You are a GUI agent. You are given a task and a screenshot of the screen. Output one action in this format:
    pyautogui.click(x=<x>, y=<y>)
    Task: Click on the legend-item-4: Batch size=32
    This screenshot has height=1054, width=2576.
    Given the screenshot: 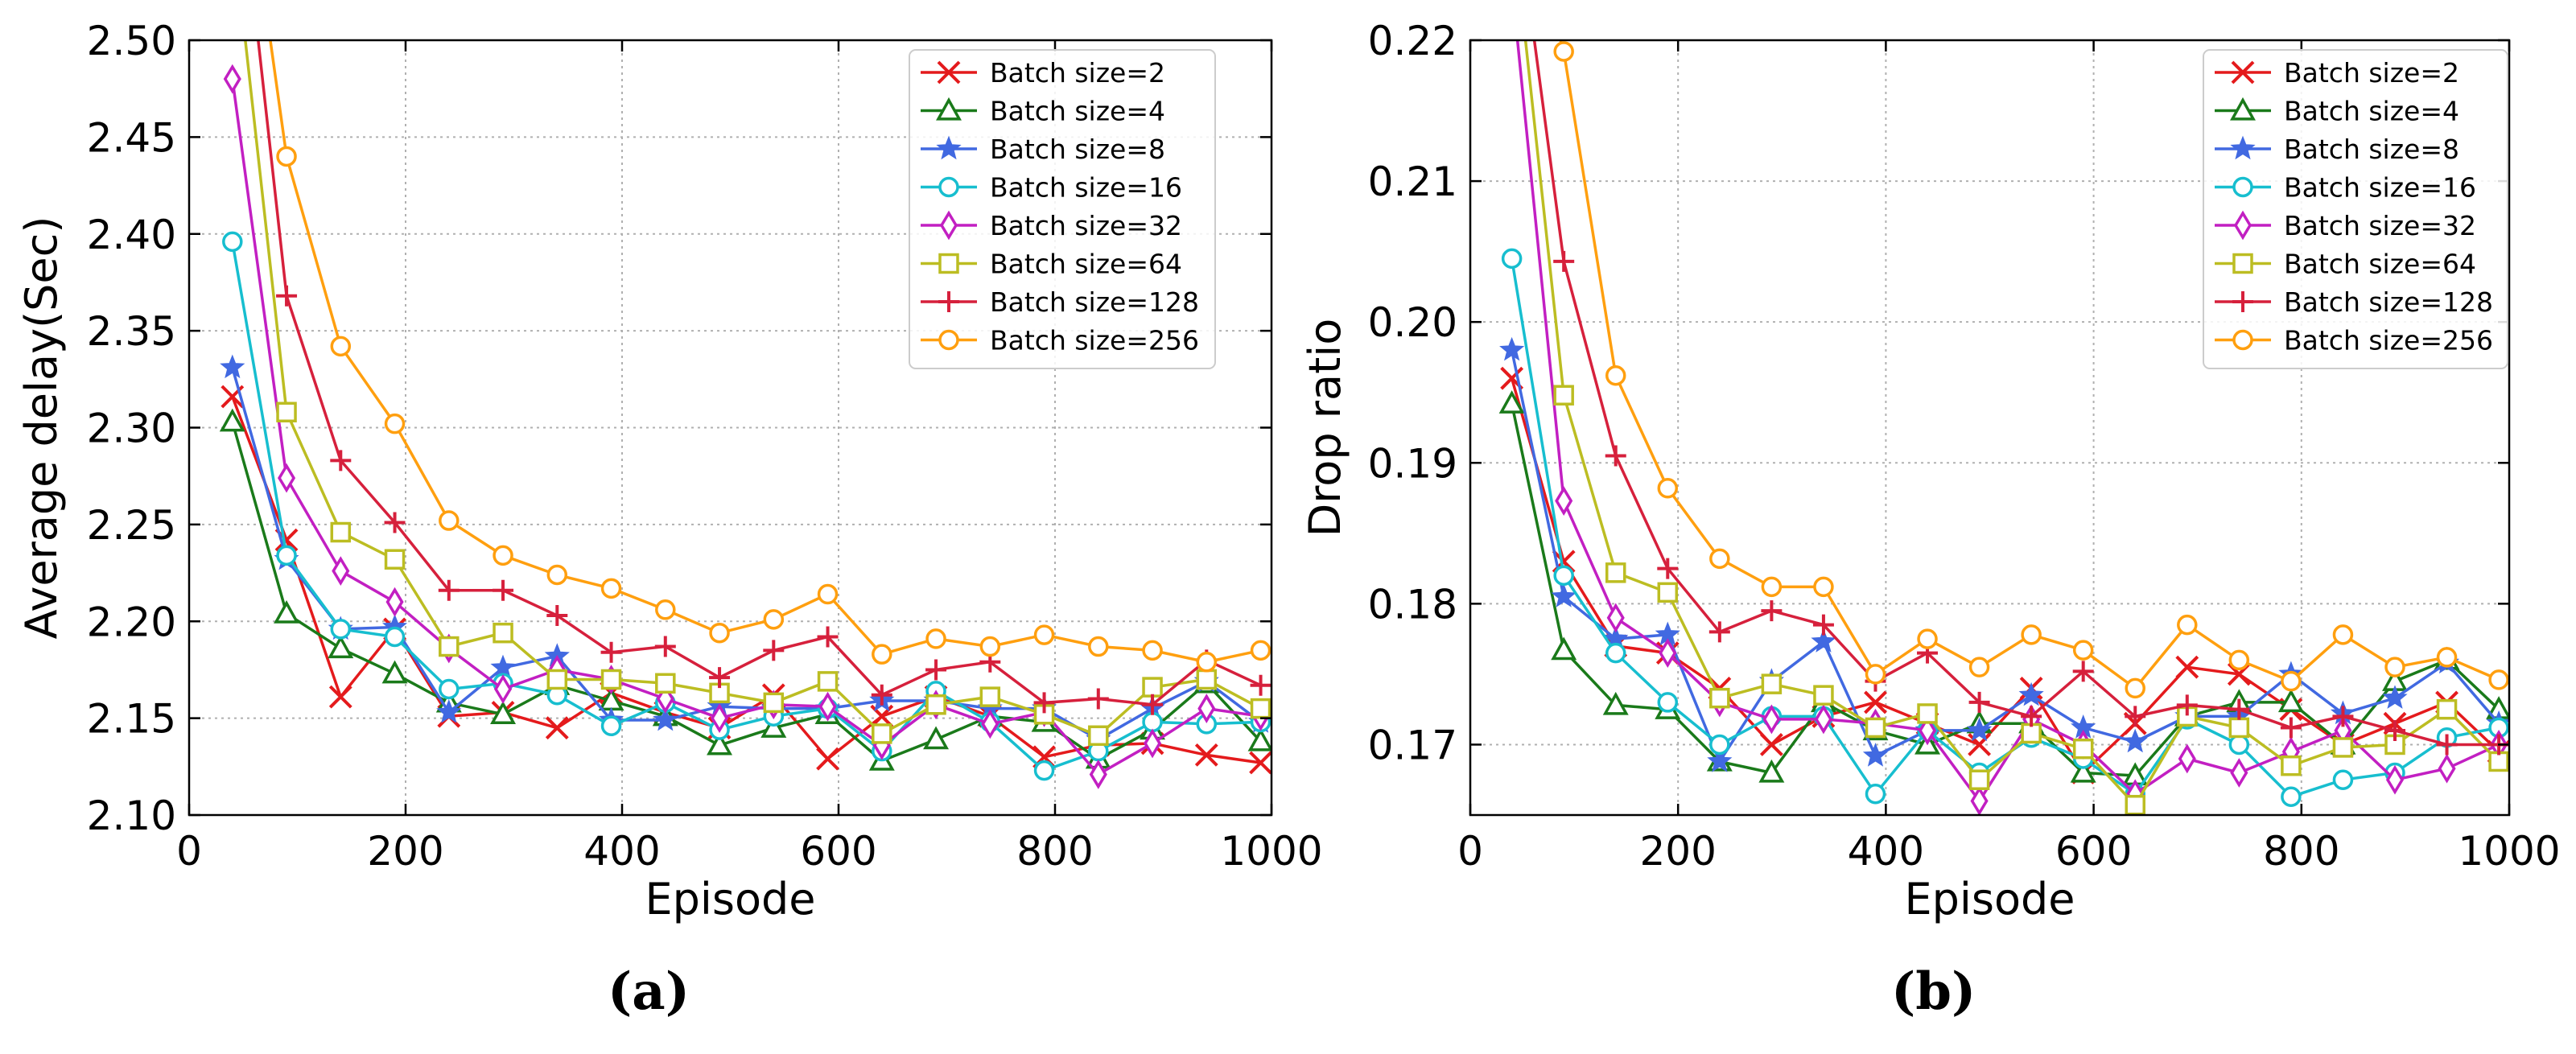 What is the action you would take?
    pyautogui.click(x=2345, y=225)
    